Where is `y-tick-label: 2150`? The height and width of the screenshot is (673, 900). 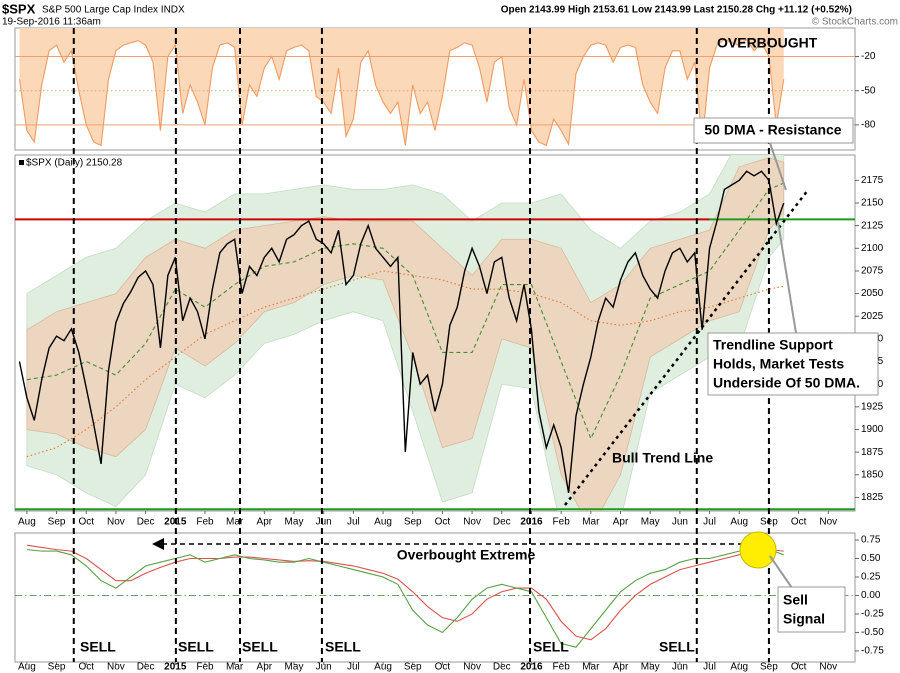 y-tick-label: 2150 is located at coordinates (872, 203).